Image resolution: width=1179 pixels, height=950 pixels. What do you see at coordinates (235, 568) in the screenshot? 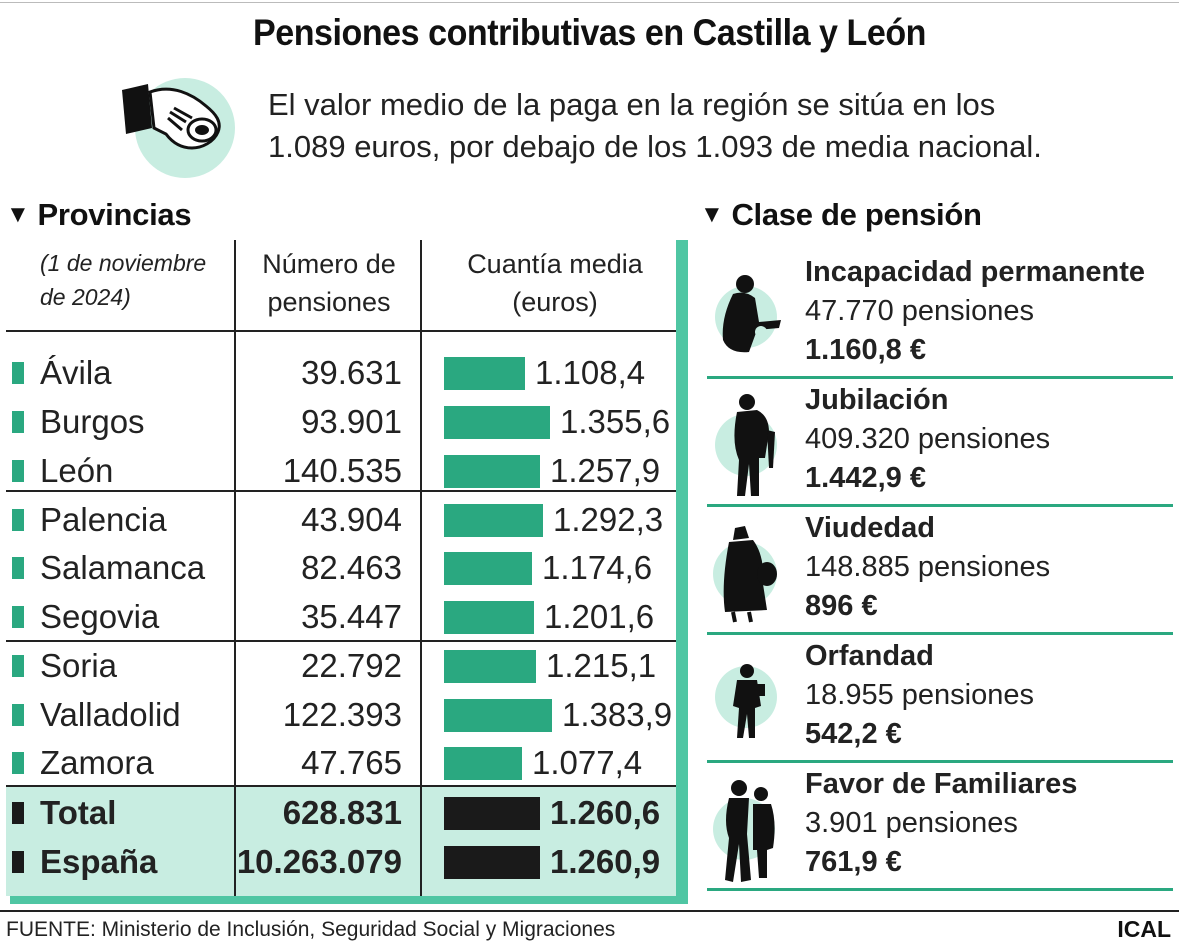
I see `column-divider` at bounding box center [235, 568].